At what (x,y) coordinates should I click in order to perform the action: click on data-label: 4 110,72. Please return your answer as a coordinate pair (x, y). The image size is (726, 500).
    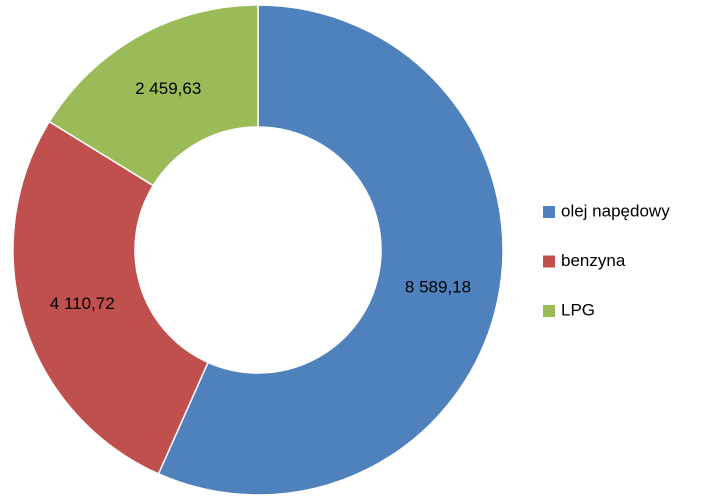
    Looking at the image, I should click on (82, 303).